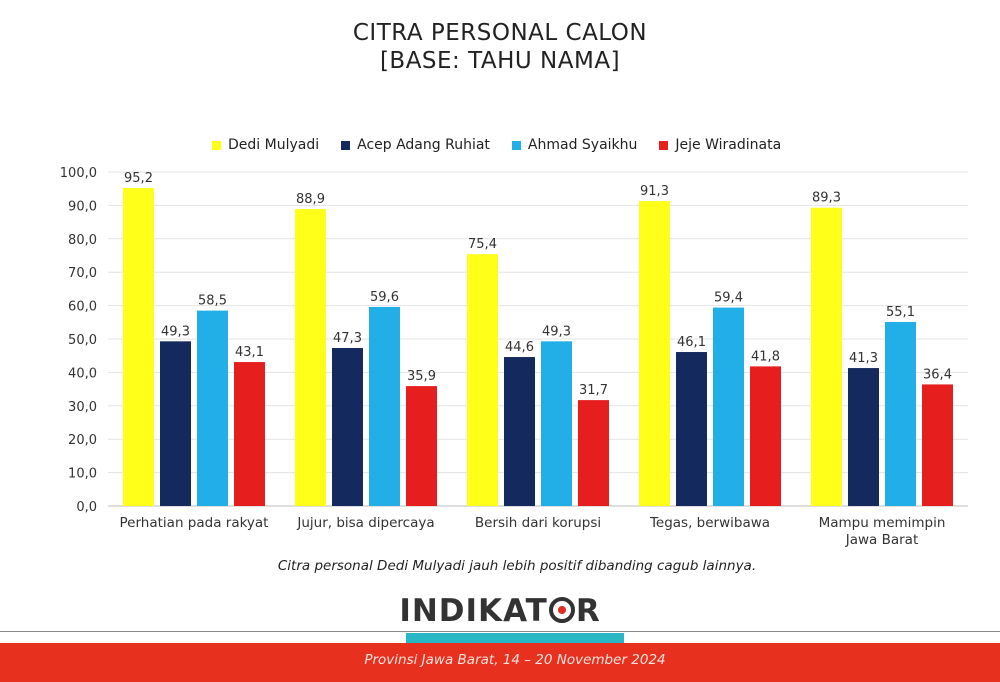  I want to click on y-tick-label: 30,0, so click(82, 407).